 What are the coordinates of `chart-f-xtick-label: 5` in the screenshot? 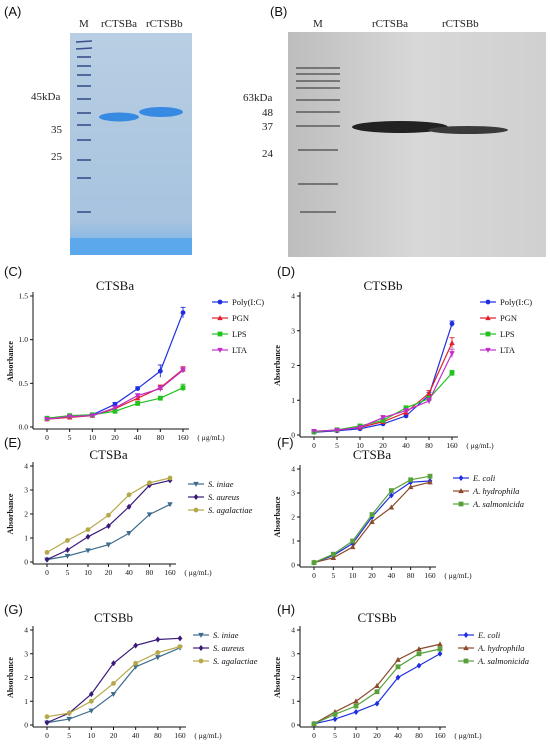 It's located at (333, 575).